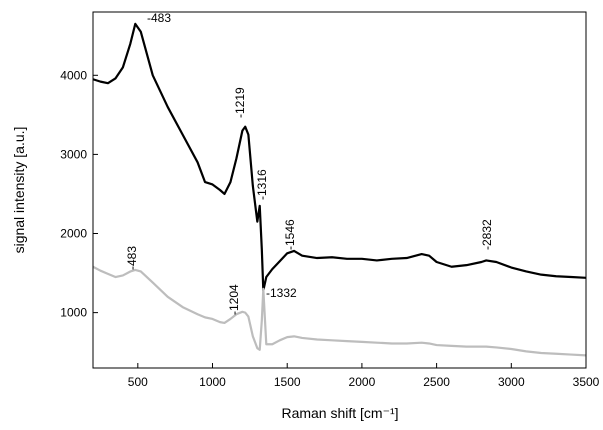 This screenshot has width=603, height=430. Describe the element at coordinates (212, 382) in the screenshot. I see `x-tick-label: 1000` at that location.